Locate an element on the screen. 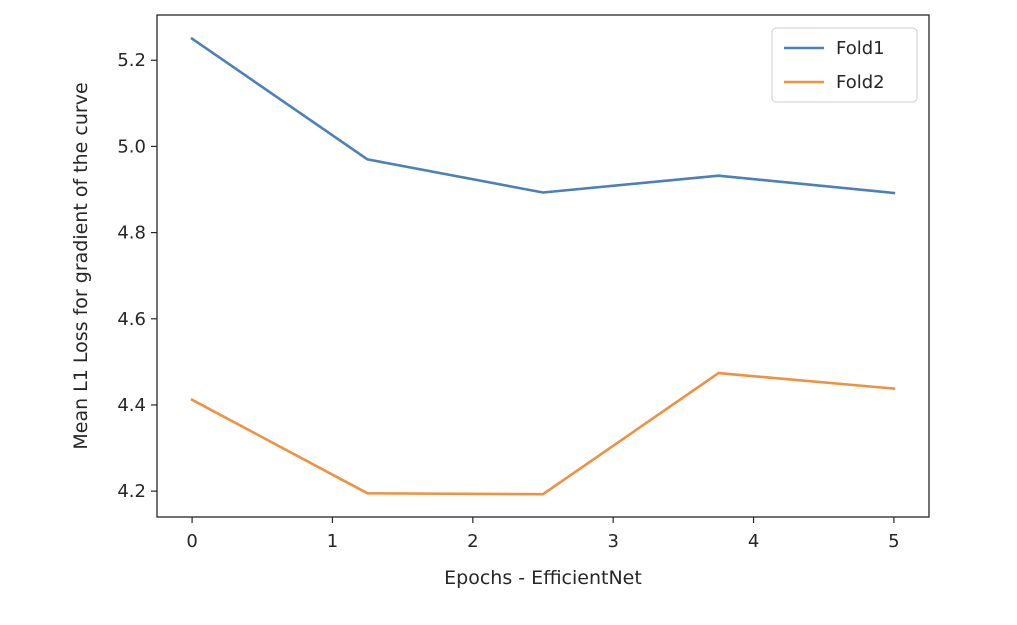  y-axis-ticks: 4.2 4.4 4.6 4.8 5.0 5.2 is located at coordinates (137, 276).